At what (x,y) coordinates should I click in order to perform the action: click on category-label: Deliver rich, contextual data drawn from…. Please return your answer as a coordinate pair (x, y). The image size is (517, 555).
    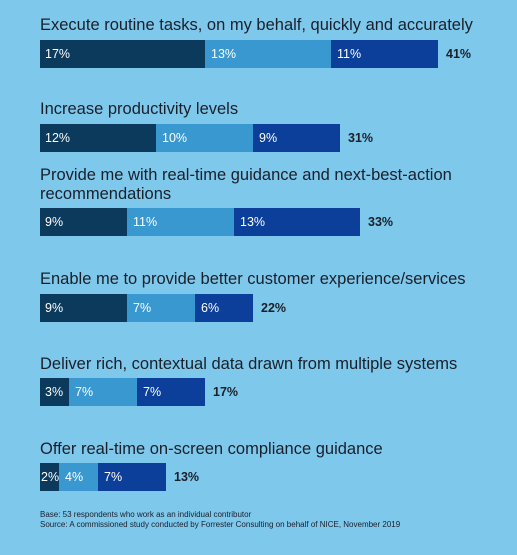
    Looking at the image, I should click on (249, 364).